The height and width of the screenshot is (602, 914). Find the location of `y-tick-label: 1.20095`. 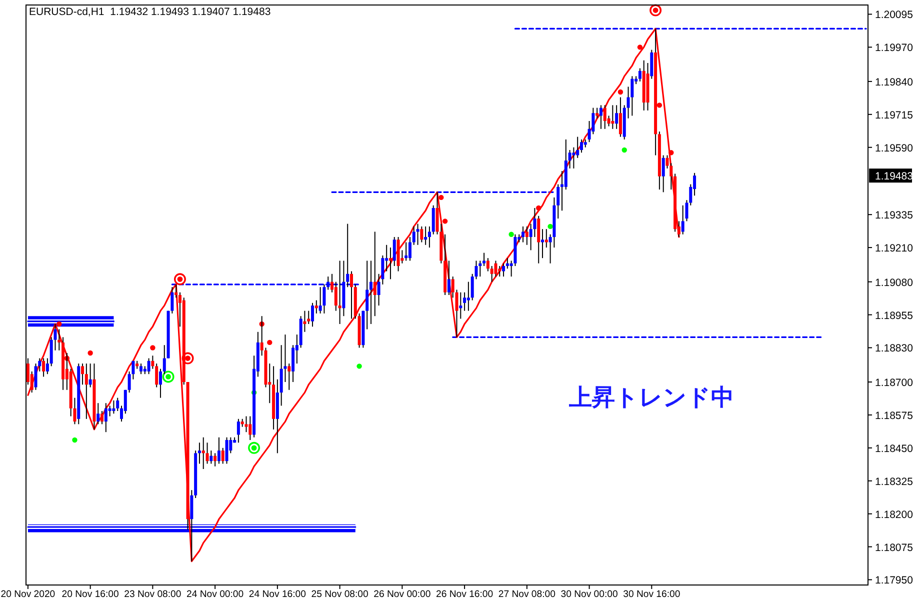

y-tick-label: 1.20095 is located at coordinates (894, 15).